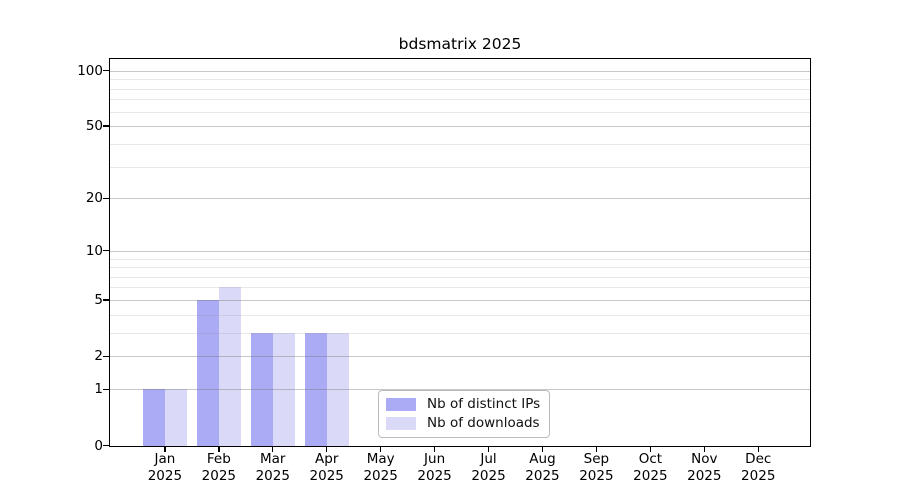 The image size is (900, 500). I want to click on x-tick-label-may: May 2025, so click(381, 467).